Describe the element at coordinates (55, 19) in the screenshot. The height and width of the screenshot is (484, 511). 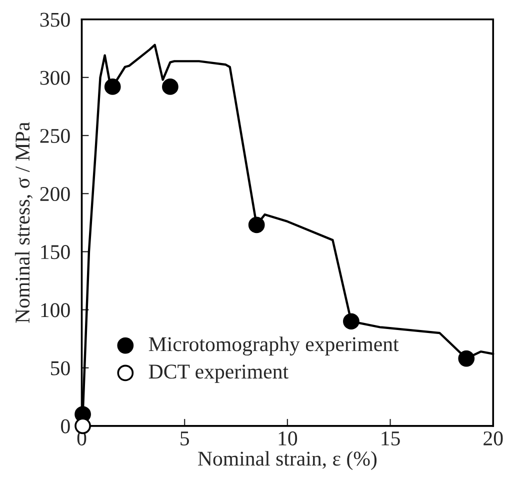
I see `y-tick-label: 350` at that location.